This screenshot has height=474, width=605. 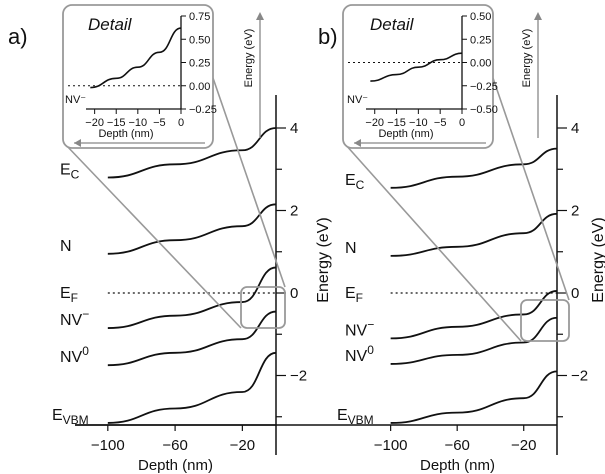 What do you see at coordinates (484, 110) in the screenshot?
I see `inset-y-tick-label: −0.50` at bounding box center [484, 110].